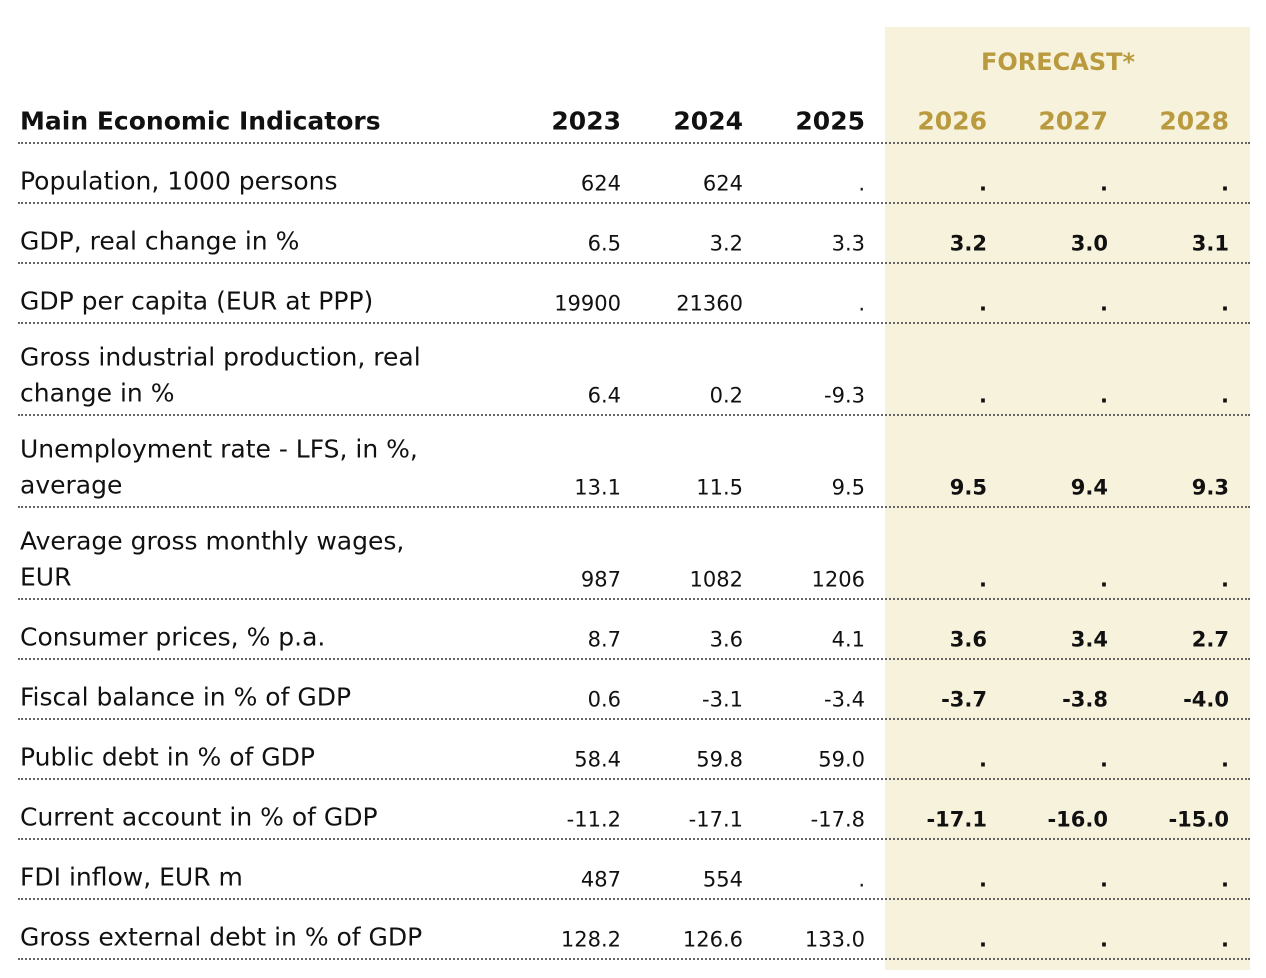 The image size is (1266, 978). Describe the element at coordinates (719, 487) in the screenshot. I see `cell-value: 11.5` at that location.